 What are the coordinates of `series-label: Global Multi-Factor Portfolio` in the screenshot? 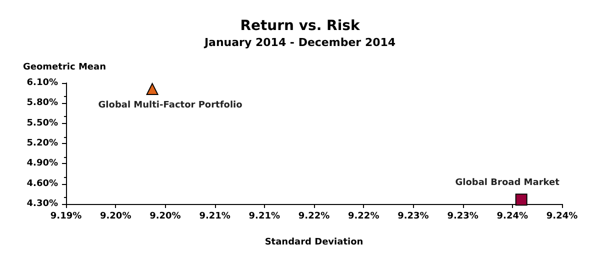 It's located at (170, 105).